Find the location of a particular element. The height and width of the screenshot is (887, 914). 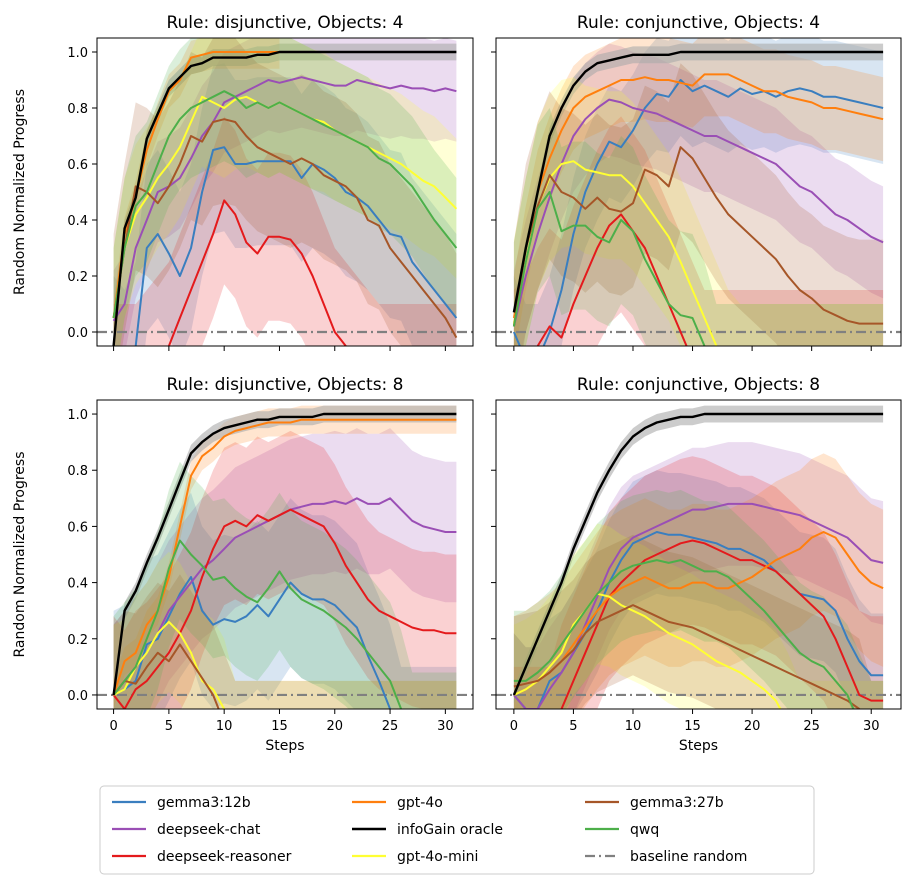

x-tick-label: 10 is located at coordinates (633, 726).